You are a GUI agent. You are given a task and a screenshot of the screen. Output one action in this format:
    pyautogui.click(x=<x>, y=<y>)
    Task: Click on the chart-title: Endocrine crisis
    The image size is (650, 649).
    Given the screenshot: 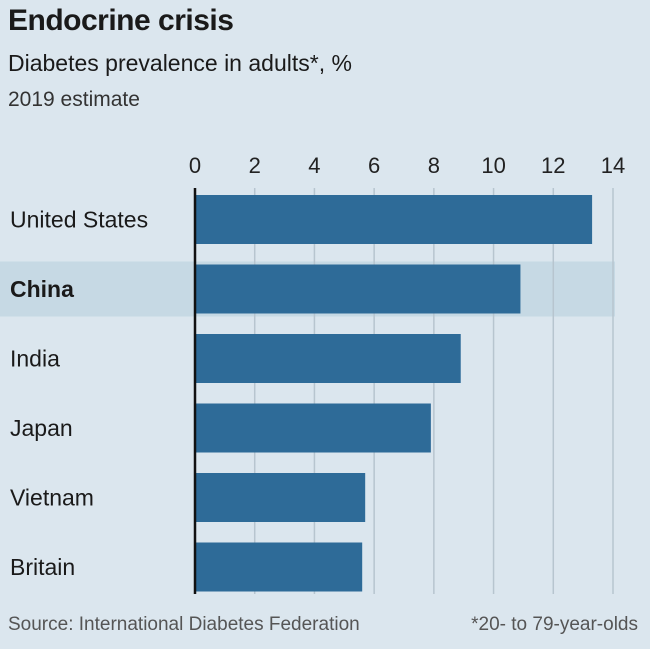 What is the action you would take?
    pyautogui.click(x=121, y=20)
    